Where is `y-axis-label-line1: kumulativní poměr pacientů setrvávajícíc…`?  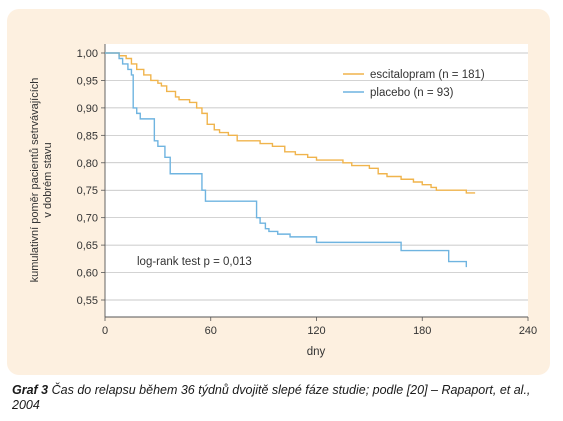
y-axis-label-line1: kumulativní poměr pacientů setrvávajícíc… is located at coordinates (35, 180).